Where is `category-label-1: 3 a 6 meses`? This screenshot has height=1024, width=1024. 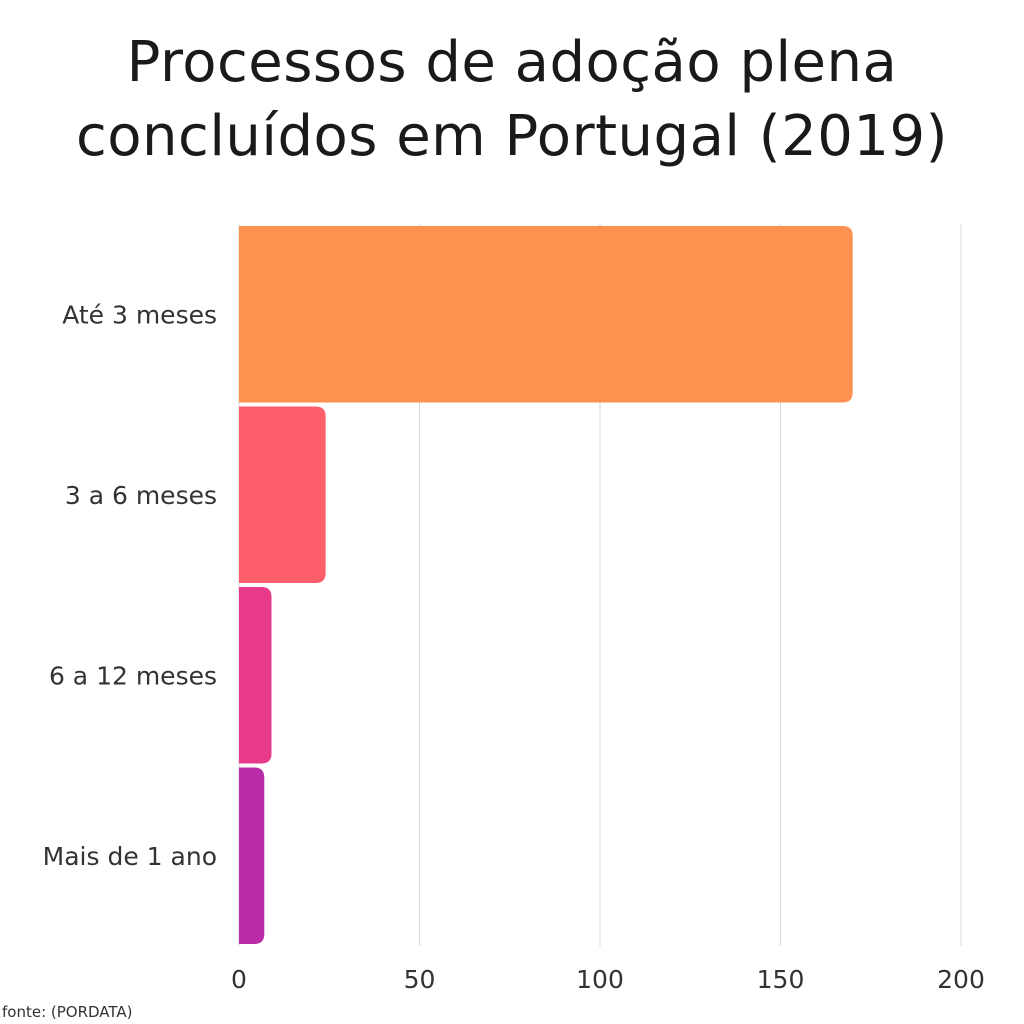 category-label-1: 3 a 6 meses is located at coordinates (141, 495).